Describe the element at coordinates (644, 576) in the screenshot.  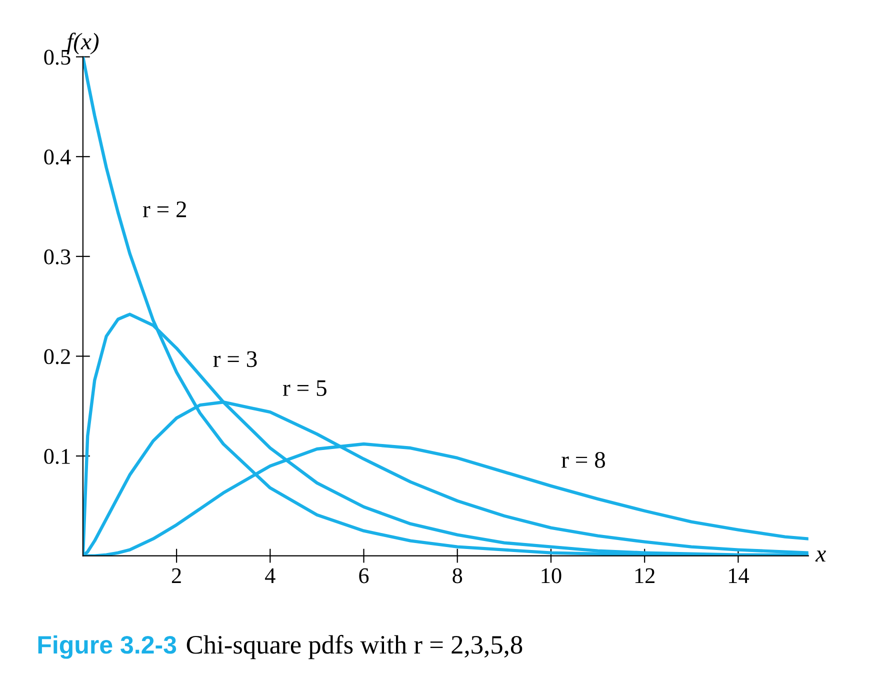
I see `x-tick-label: 12` at that location.